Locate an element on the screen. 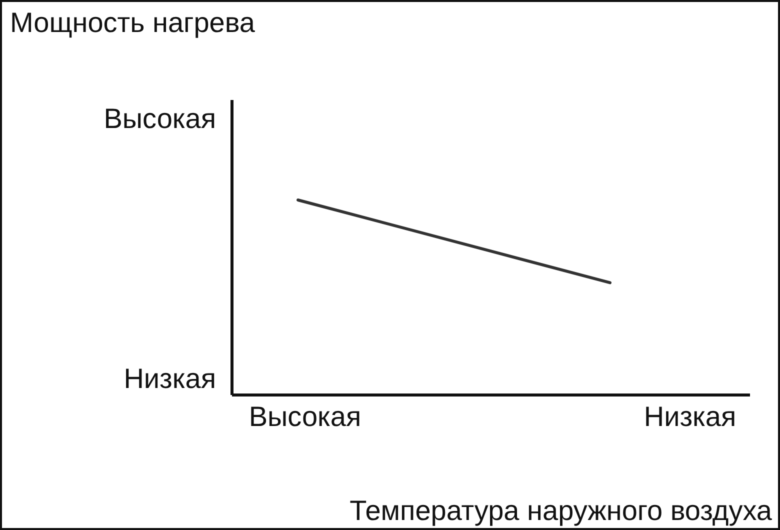 This screenshot has width=780, height=530. chart-title: Мощность нагрева is located at coordinates (133, 22).